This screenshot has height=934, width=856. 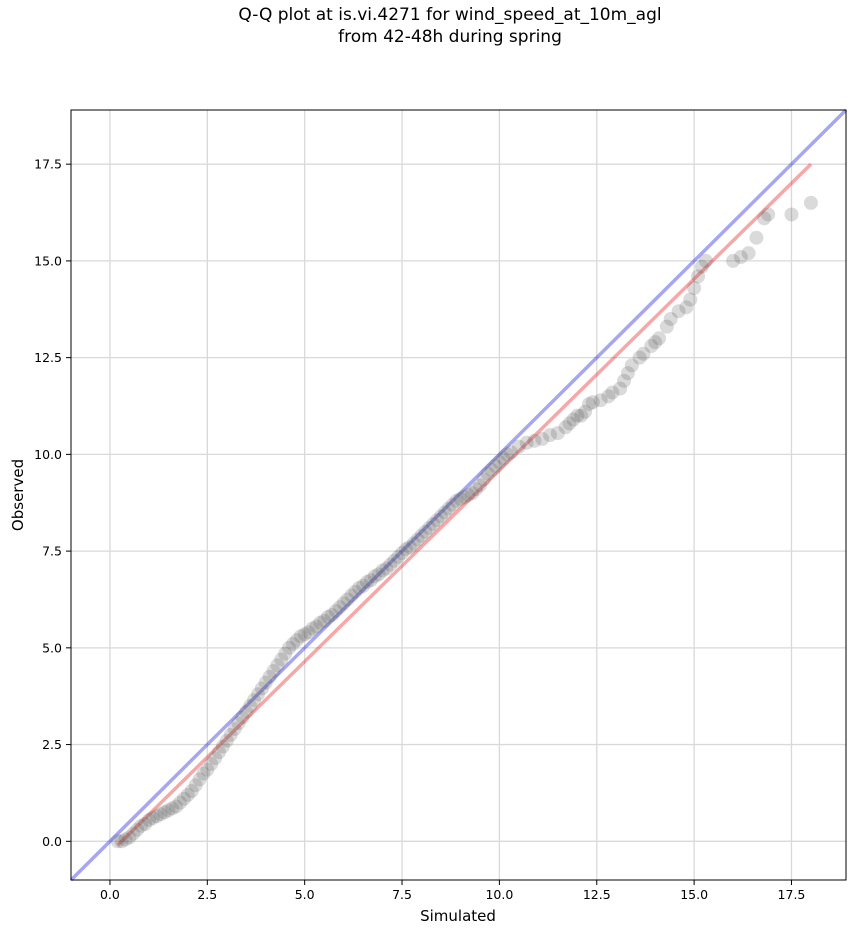 What do you see at coordinates (18, 495) in the screenshot?
I see `y-axis-label: Observed` at bounding box center [18, 495].